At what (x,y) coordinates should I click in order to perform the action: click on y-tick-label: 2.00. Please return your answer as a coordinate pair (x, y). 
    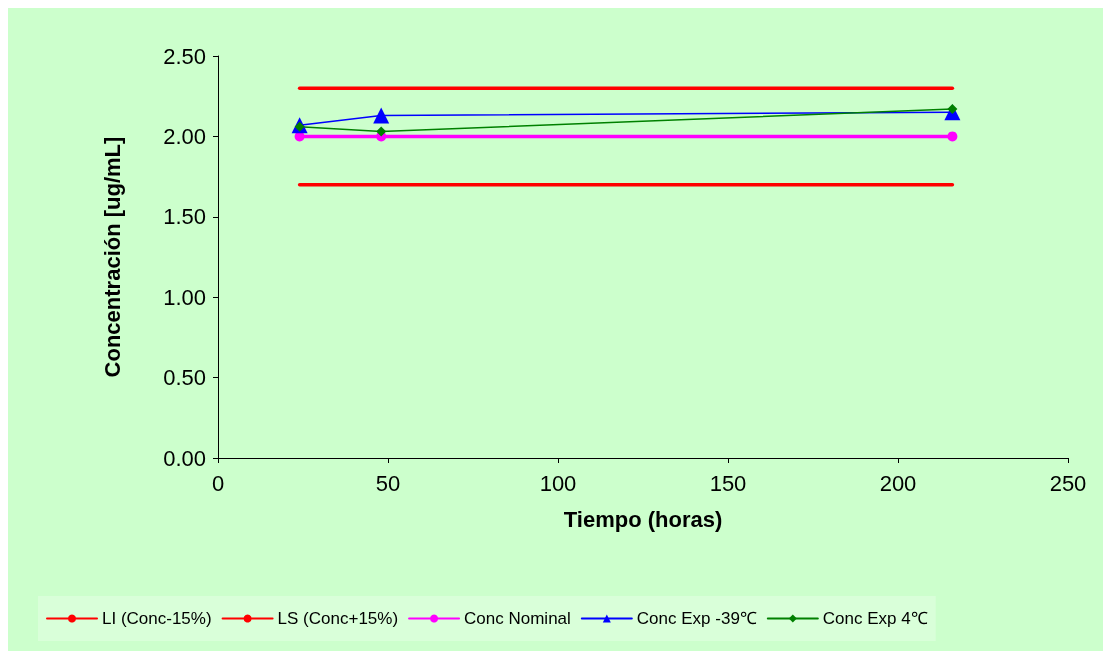
    Looking at the image, I should click on (184, 136).